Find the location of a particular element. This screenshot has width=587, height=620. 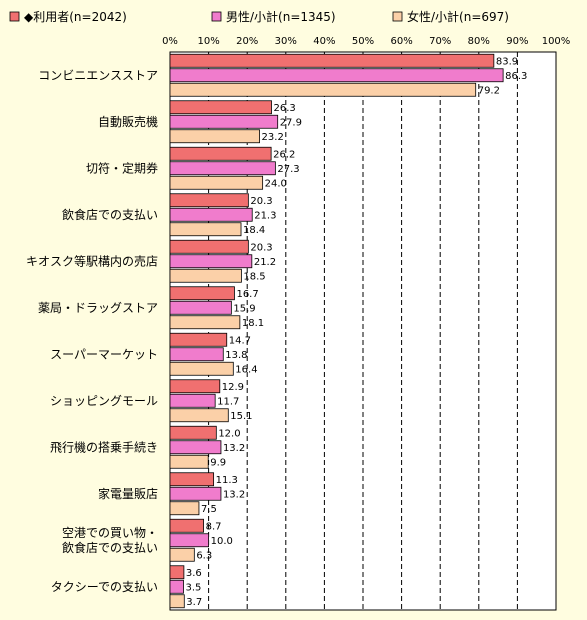

x-tick-label: 80% is located at coordinates (479, 41).